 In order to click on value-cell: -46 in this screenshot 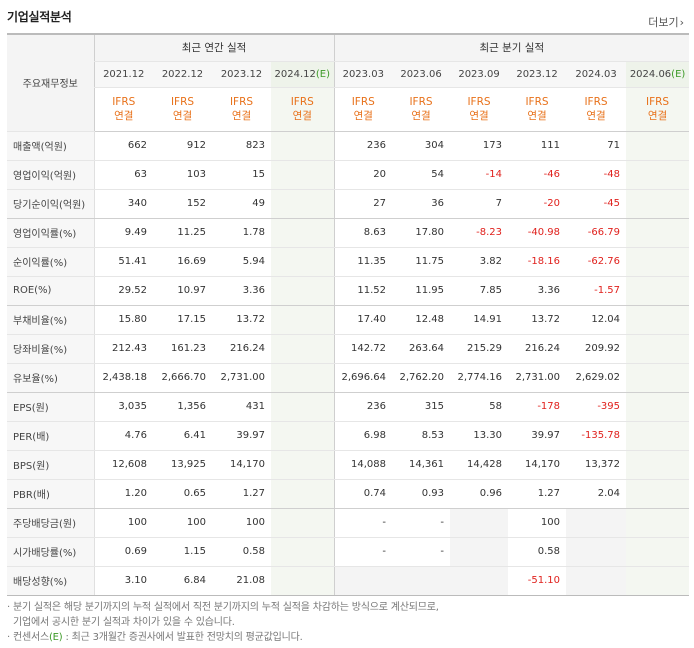, I will do `click(537, 175)`.